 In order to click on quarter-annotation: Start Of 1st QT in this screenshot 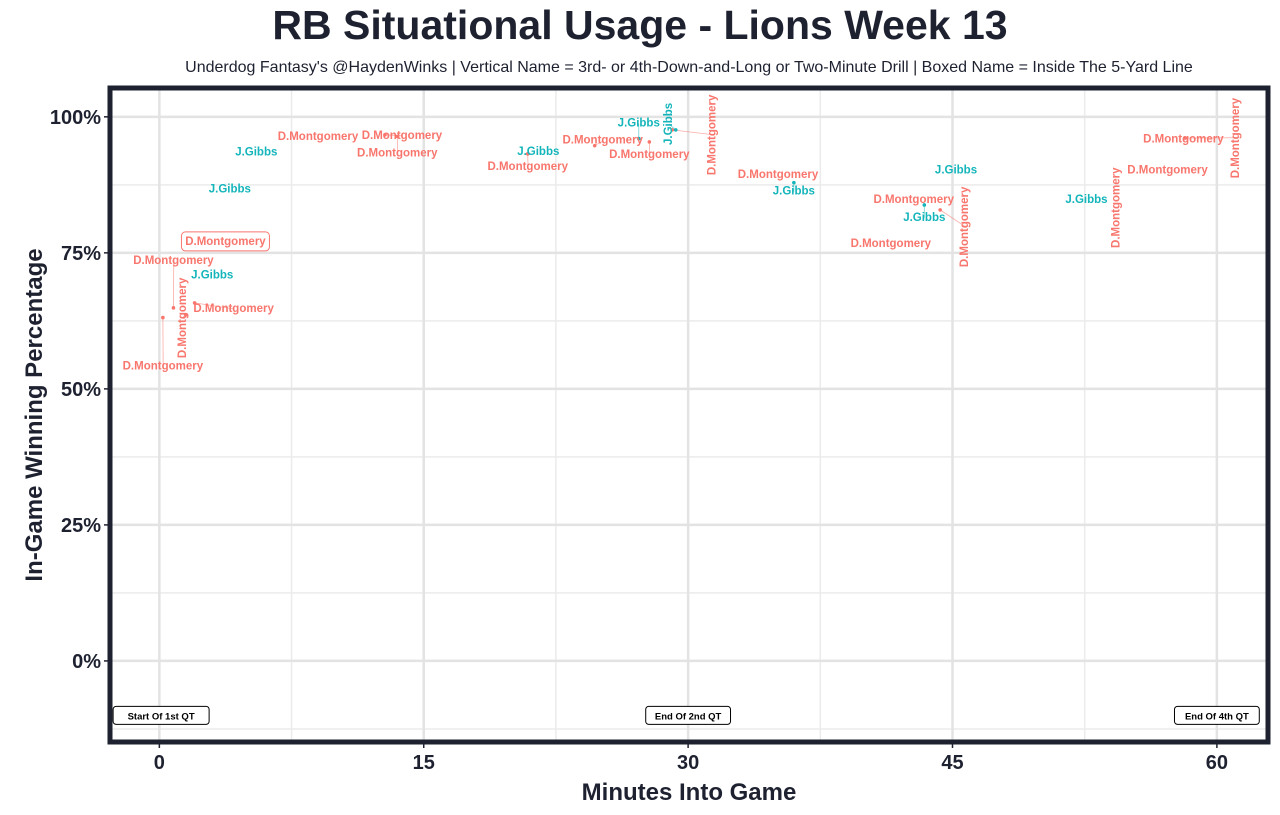, I will do `click(161, 716)`.